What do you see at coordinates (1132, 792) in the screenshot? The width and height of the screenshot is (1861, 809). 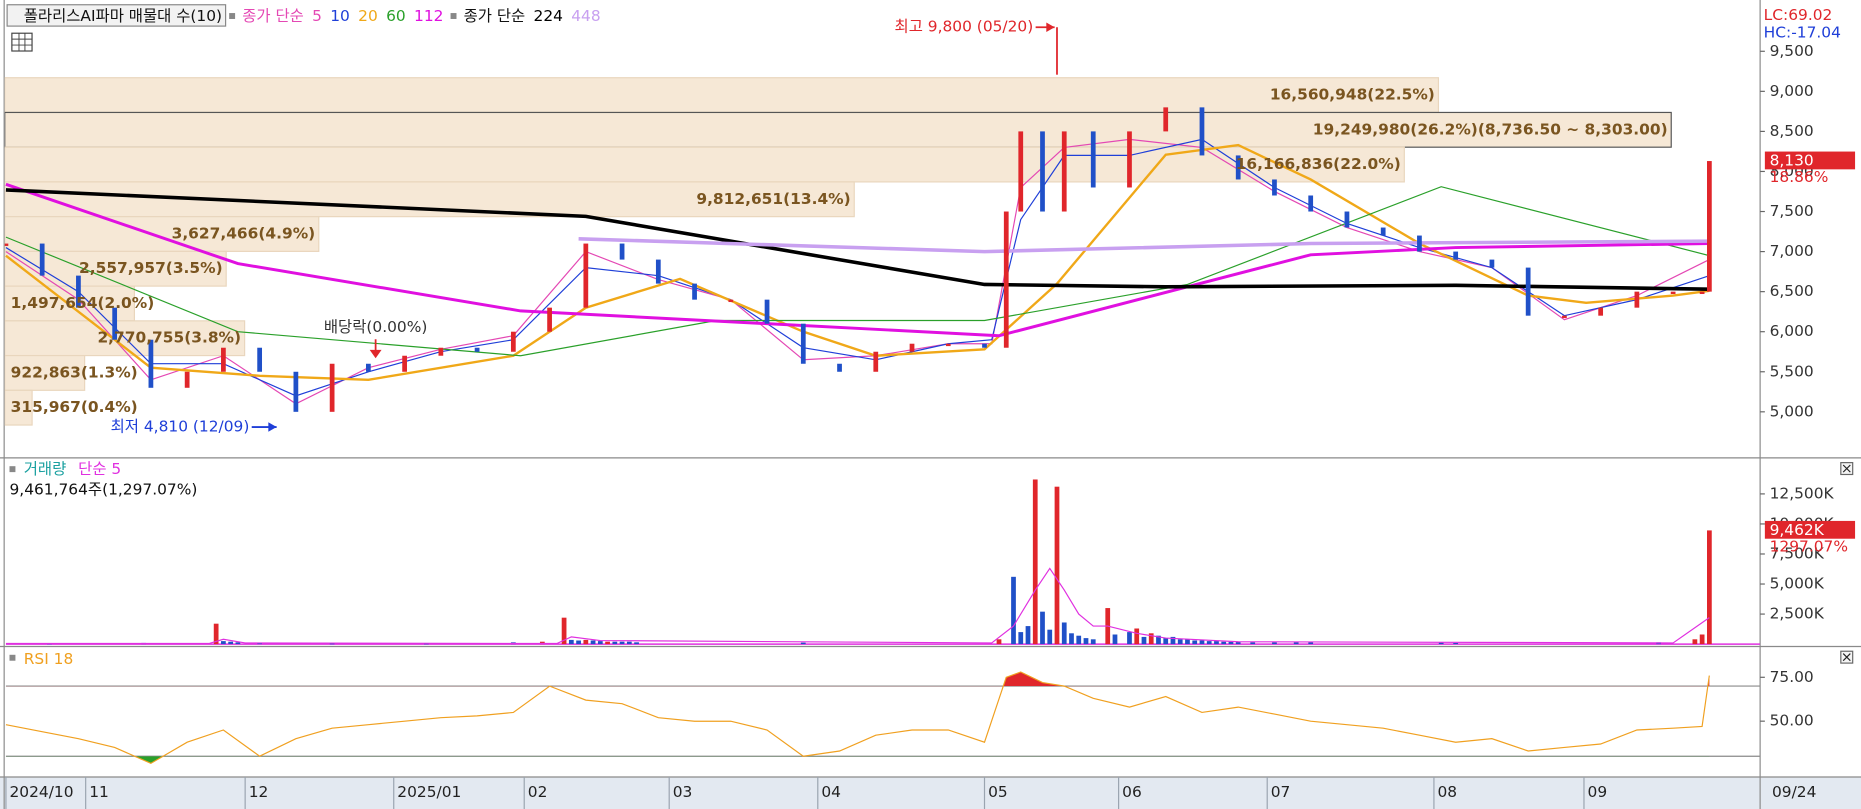 I see `x-tick-label: 06` at bounding box center [1132, 792].